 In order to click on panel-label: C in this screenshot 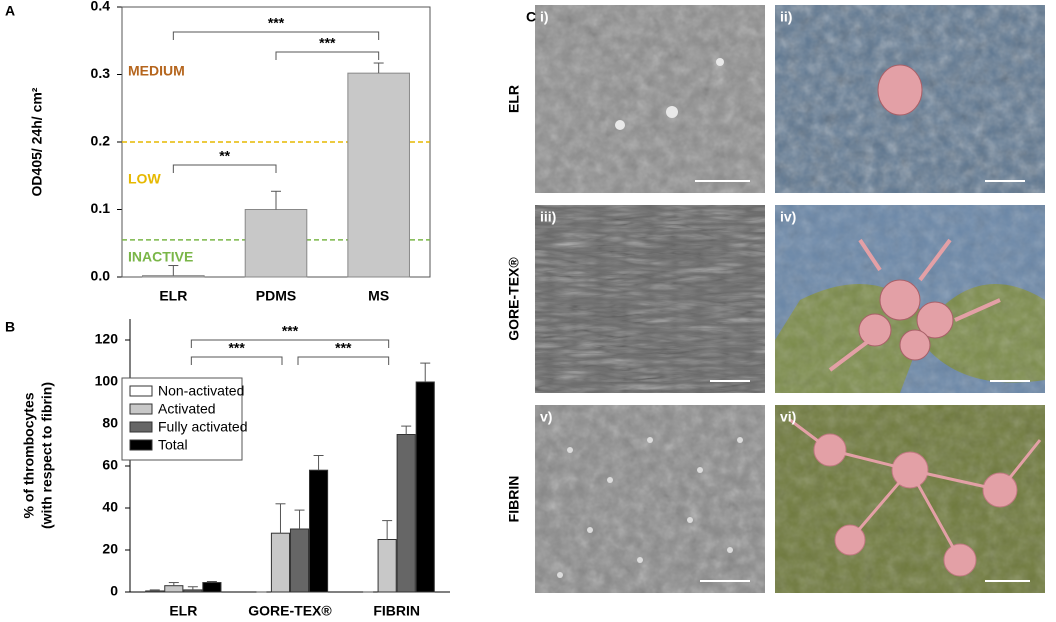, I will do `click(531, 17)`.